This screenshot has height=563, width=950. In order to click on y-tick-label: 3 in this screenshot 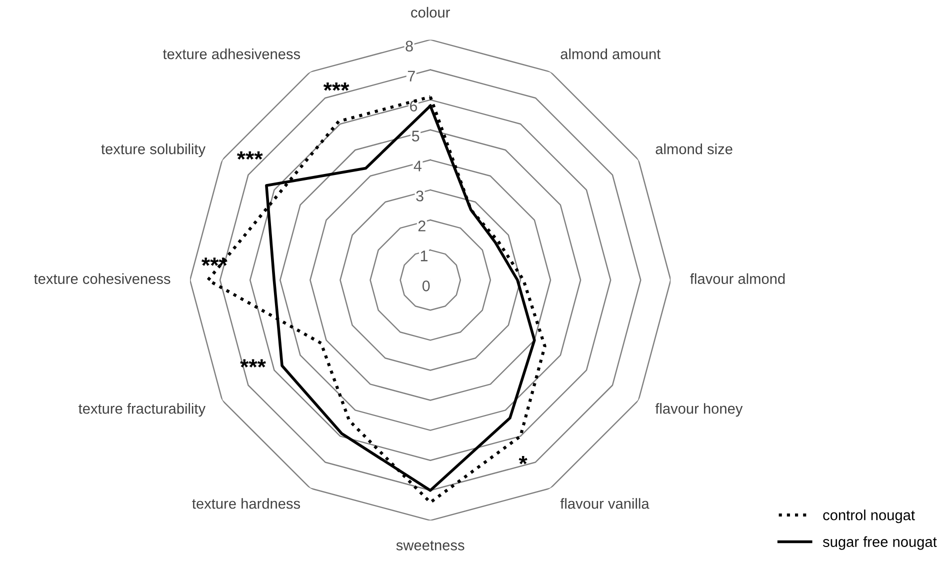, I will do `click(420, 196)`.